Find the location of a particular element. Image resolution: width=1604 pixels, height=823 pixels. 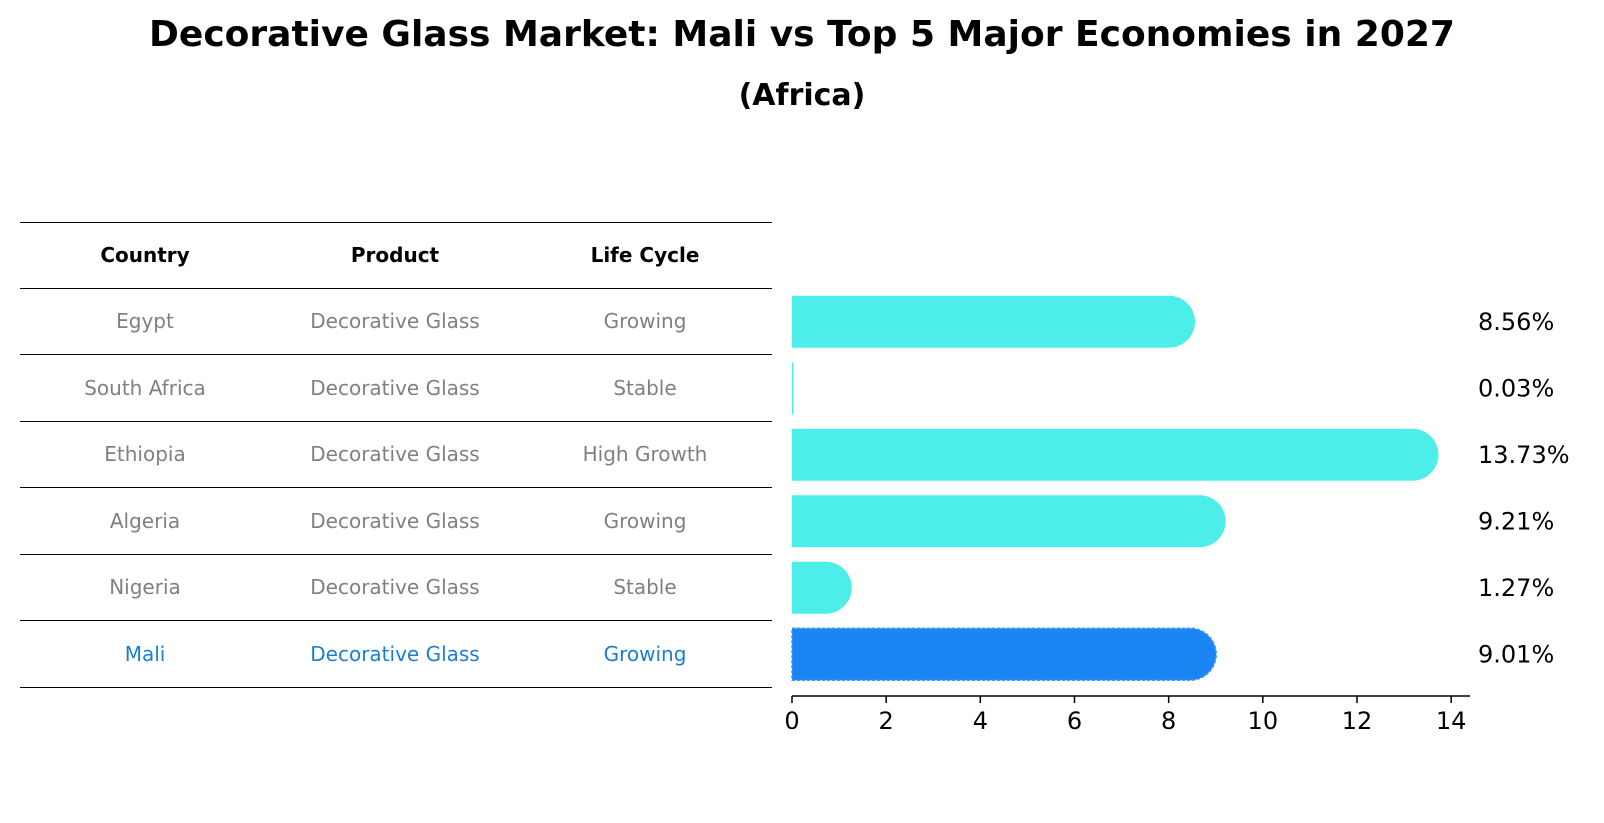

x-tick-label: 14 is located at coordinates (1451, 721).